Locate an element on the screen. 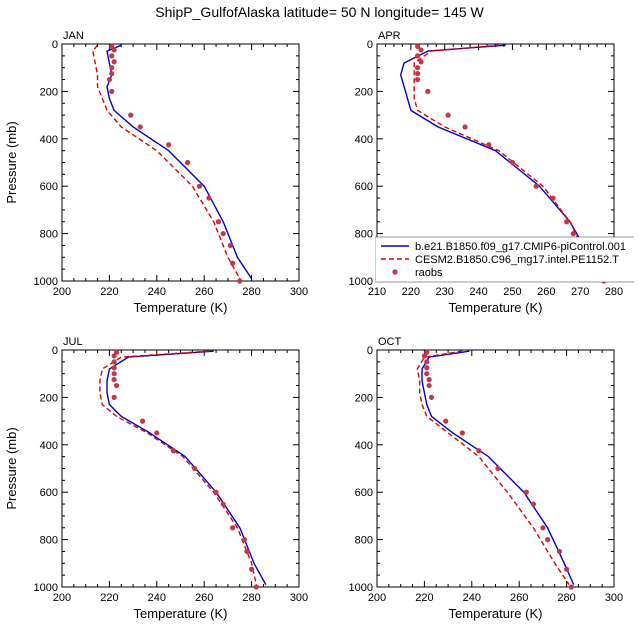  panel-title: JUL is located at coordinates (73, 342).